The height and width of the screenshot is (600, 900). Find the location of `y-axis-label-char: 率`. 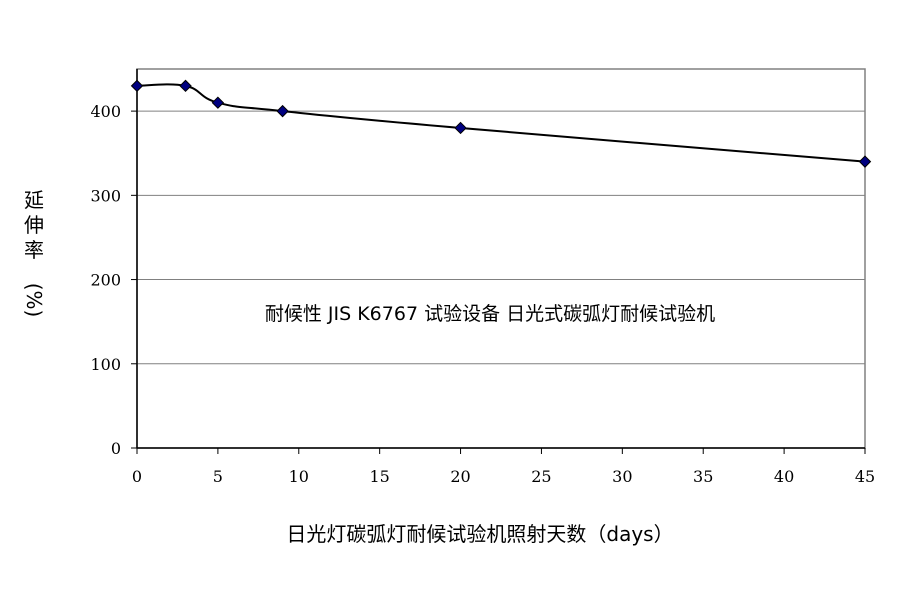

y-axis-label-char: 率 is located at coordinates (34, 250).